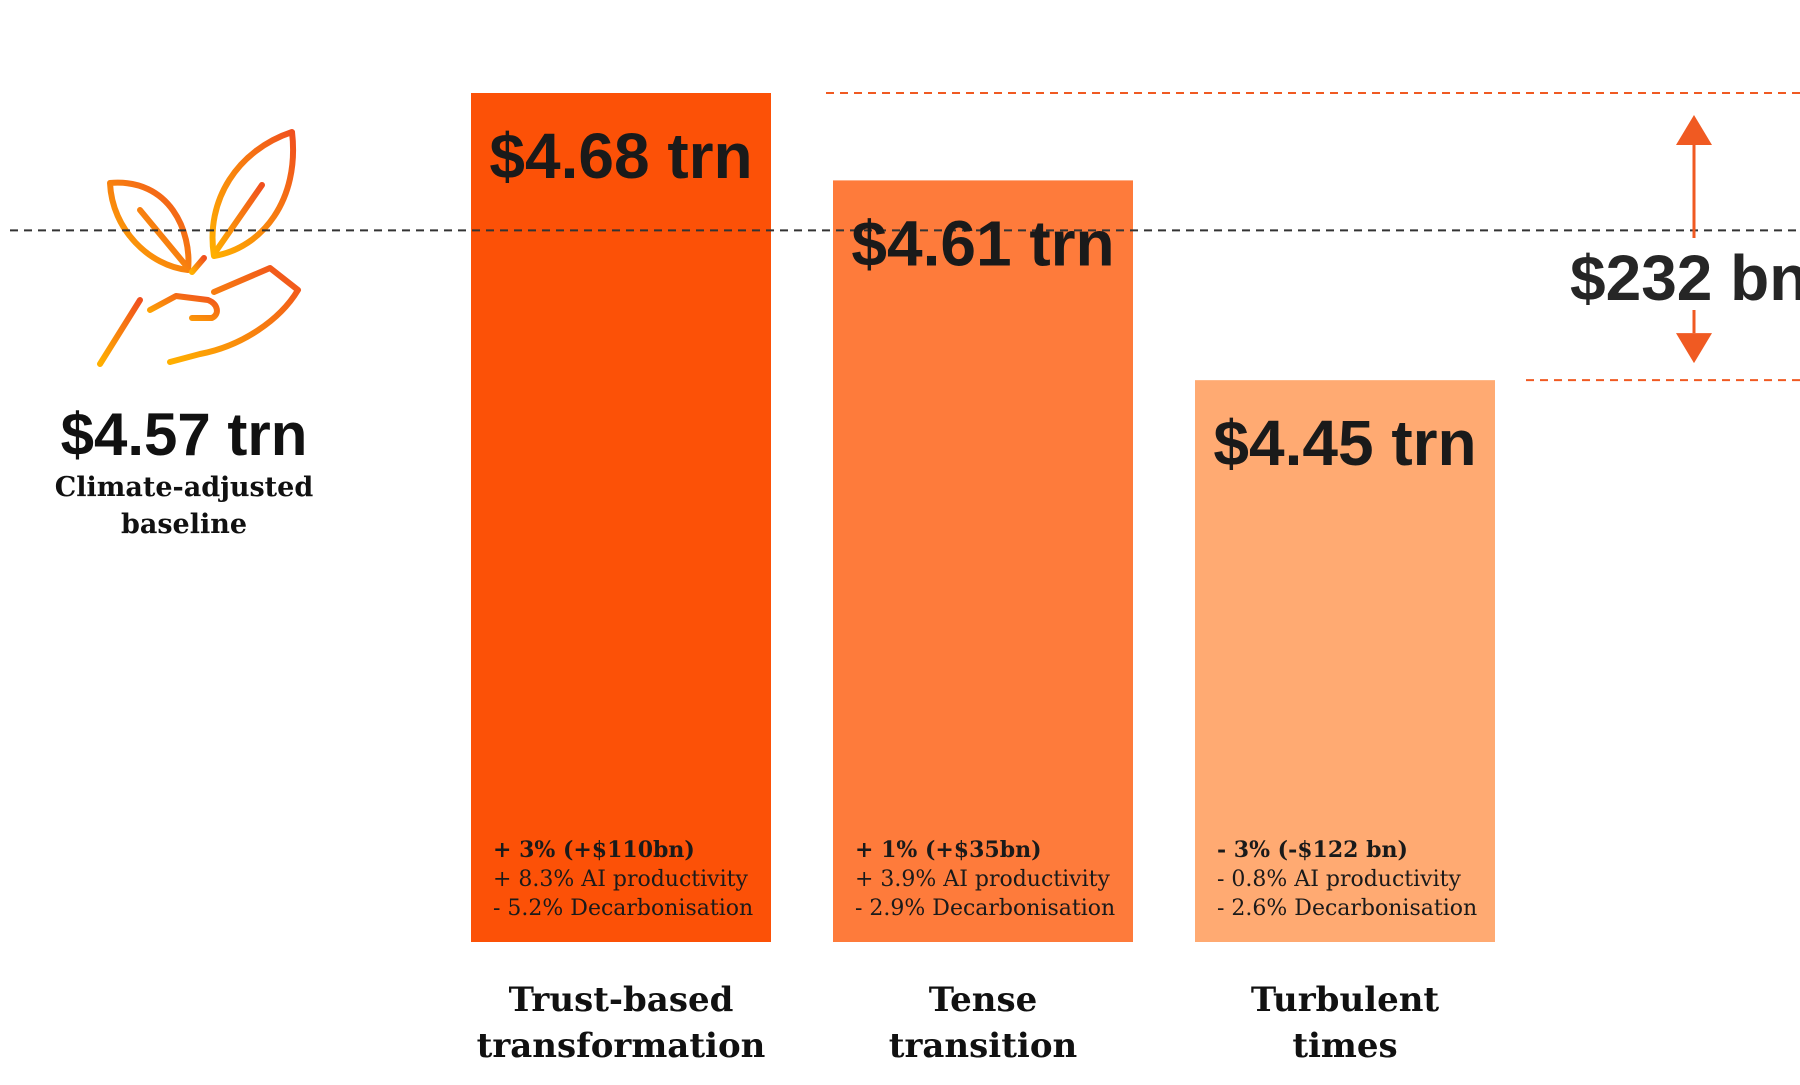  What do you see at coordinates (1694, 348) in the screenshot?
I see `arrow-down-icon` at bounding box center [1694, 348].